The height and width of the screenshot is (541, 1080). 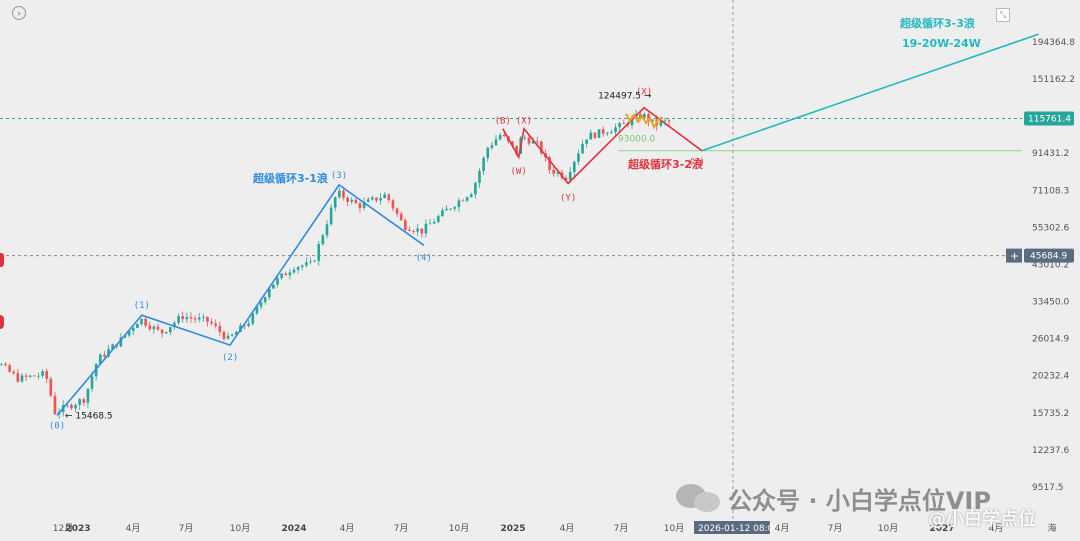 What do you see at coordinates (1050, 414) in the screenshot?
I see `y-tick-label: 15735.2` at bounding box center [1050, 414].